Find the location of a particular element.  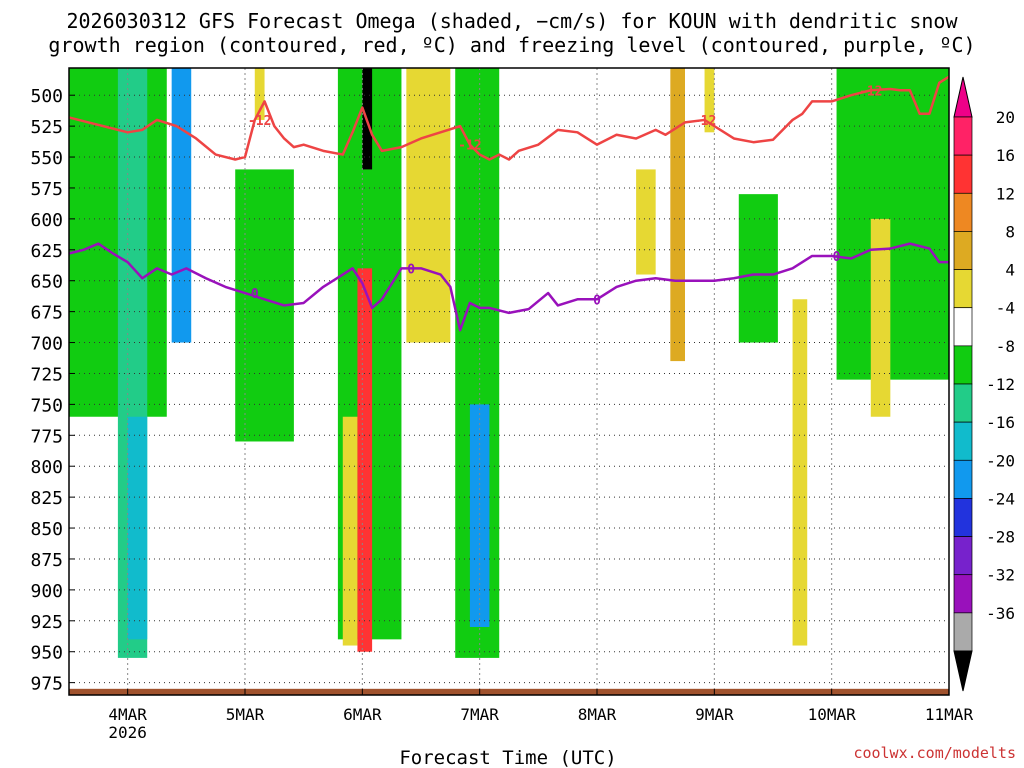

omega-yellow-10mar is located at coordinates (880, 317).